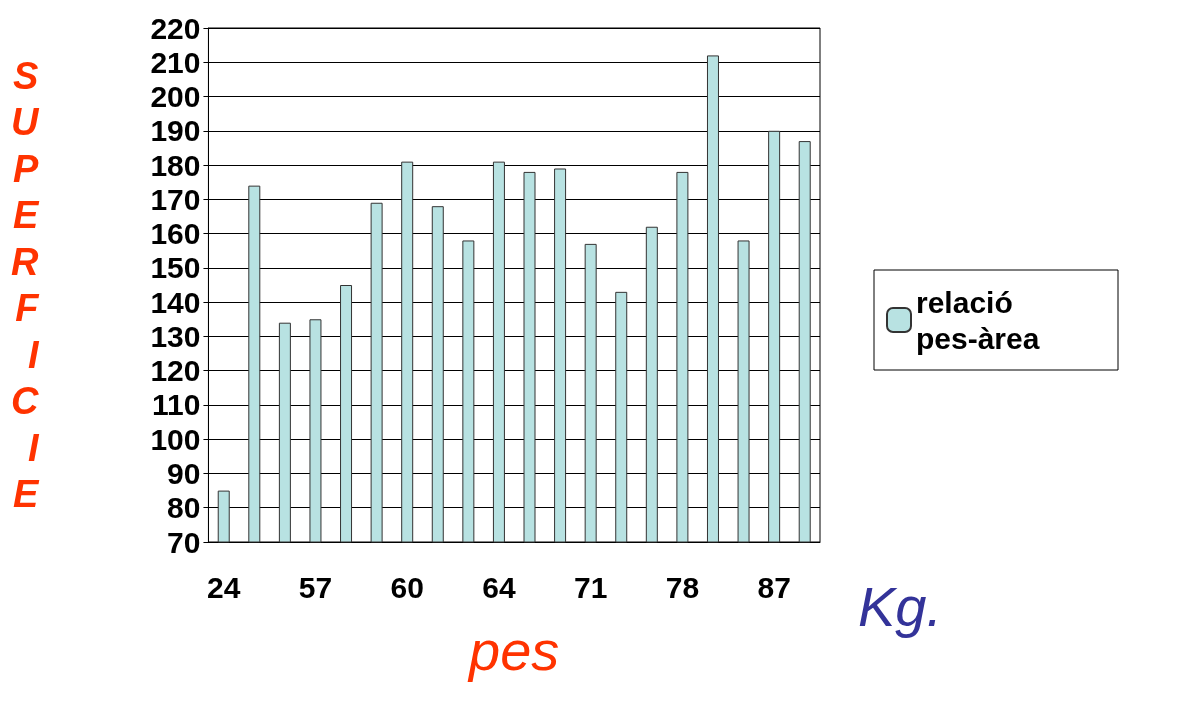  I want to click on y-tick-label: 220, so click(175, 28).